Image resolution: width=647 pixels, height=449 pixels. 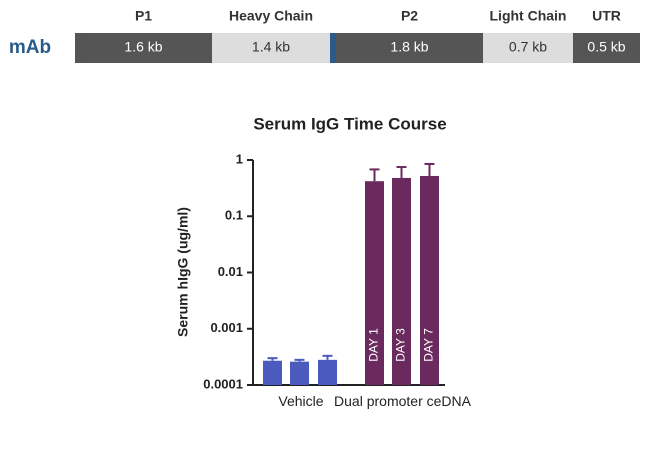 What do you see at coordinates (226, 327) in the screenshot?
I see `y-tick-label: 0.001` at bounding box center [226, 327].